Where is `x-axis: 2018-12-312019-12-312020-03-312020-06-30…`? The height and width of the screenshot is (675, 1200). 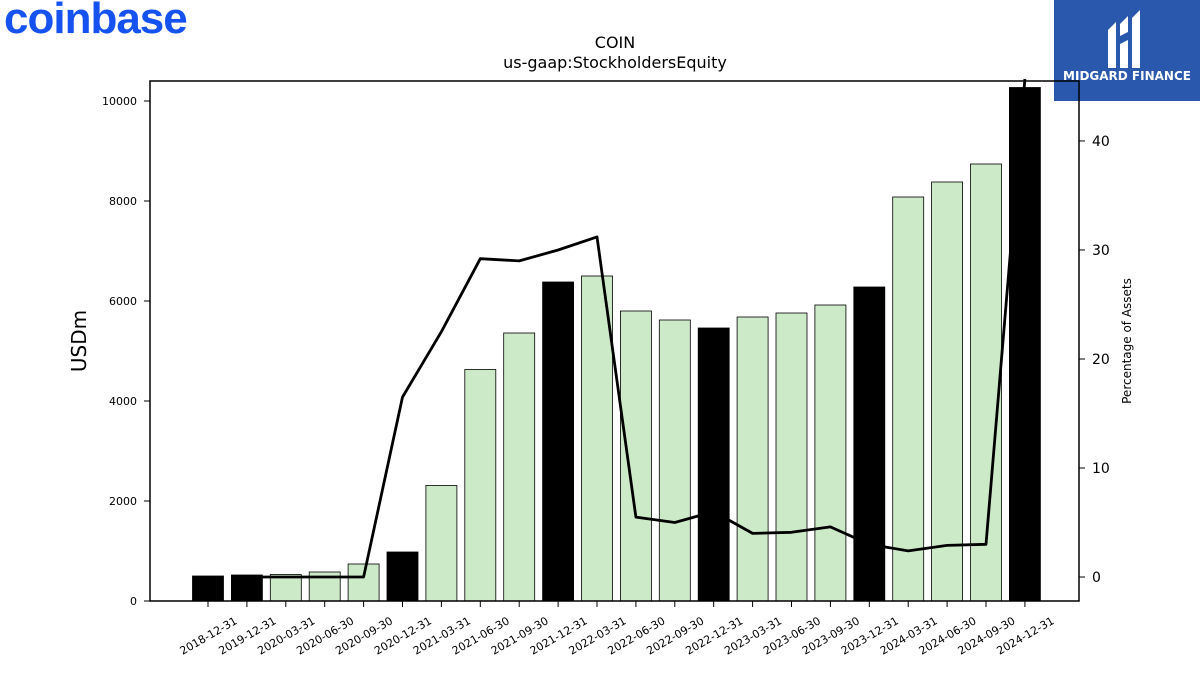 x-axis: 2018-12-312019-12-312020-03-312020-06-30… is located at coordinates (617, 629).